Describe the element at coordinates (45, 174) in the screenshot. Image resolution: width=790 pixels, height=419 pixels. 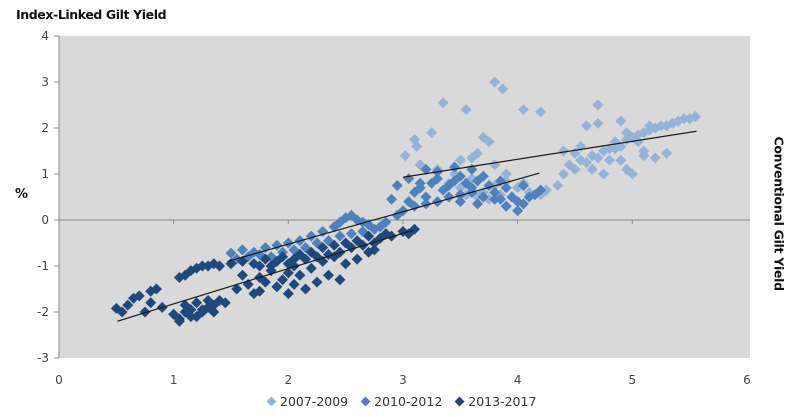
I see `y-tick-label: 1` at that location.